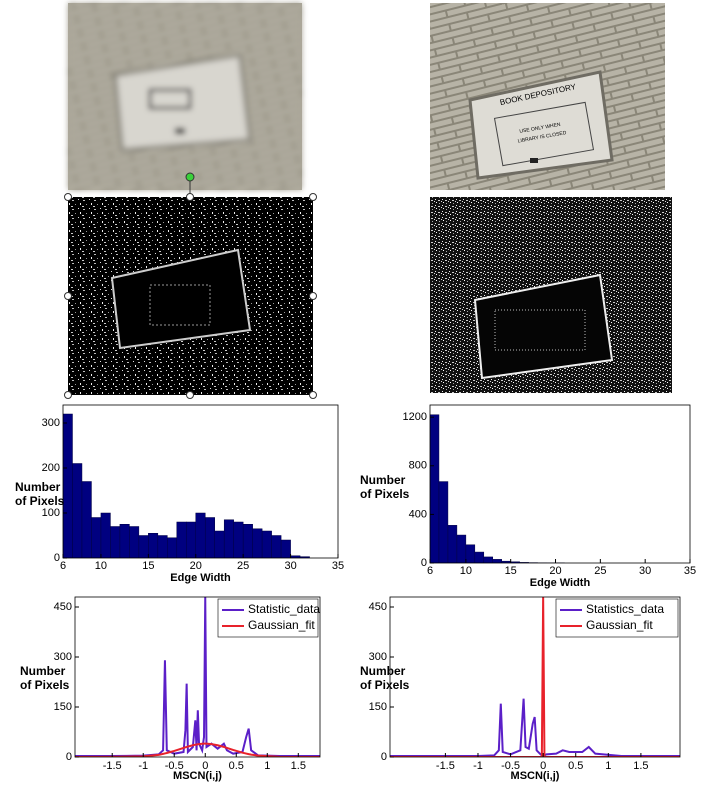 This screenshot has height=787, width=720. What do you see at coordinates (190, 296) in the screenshot?
I see `edge-map-left` at bounding box center [190, 296].